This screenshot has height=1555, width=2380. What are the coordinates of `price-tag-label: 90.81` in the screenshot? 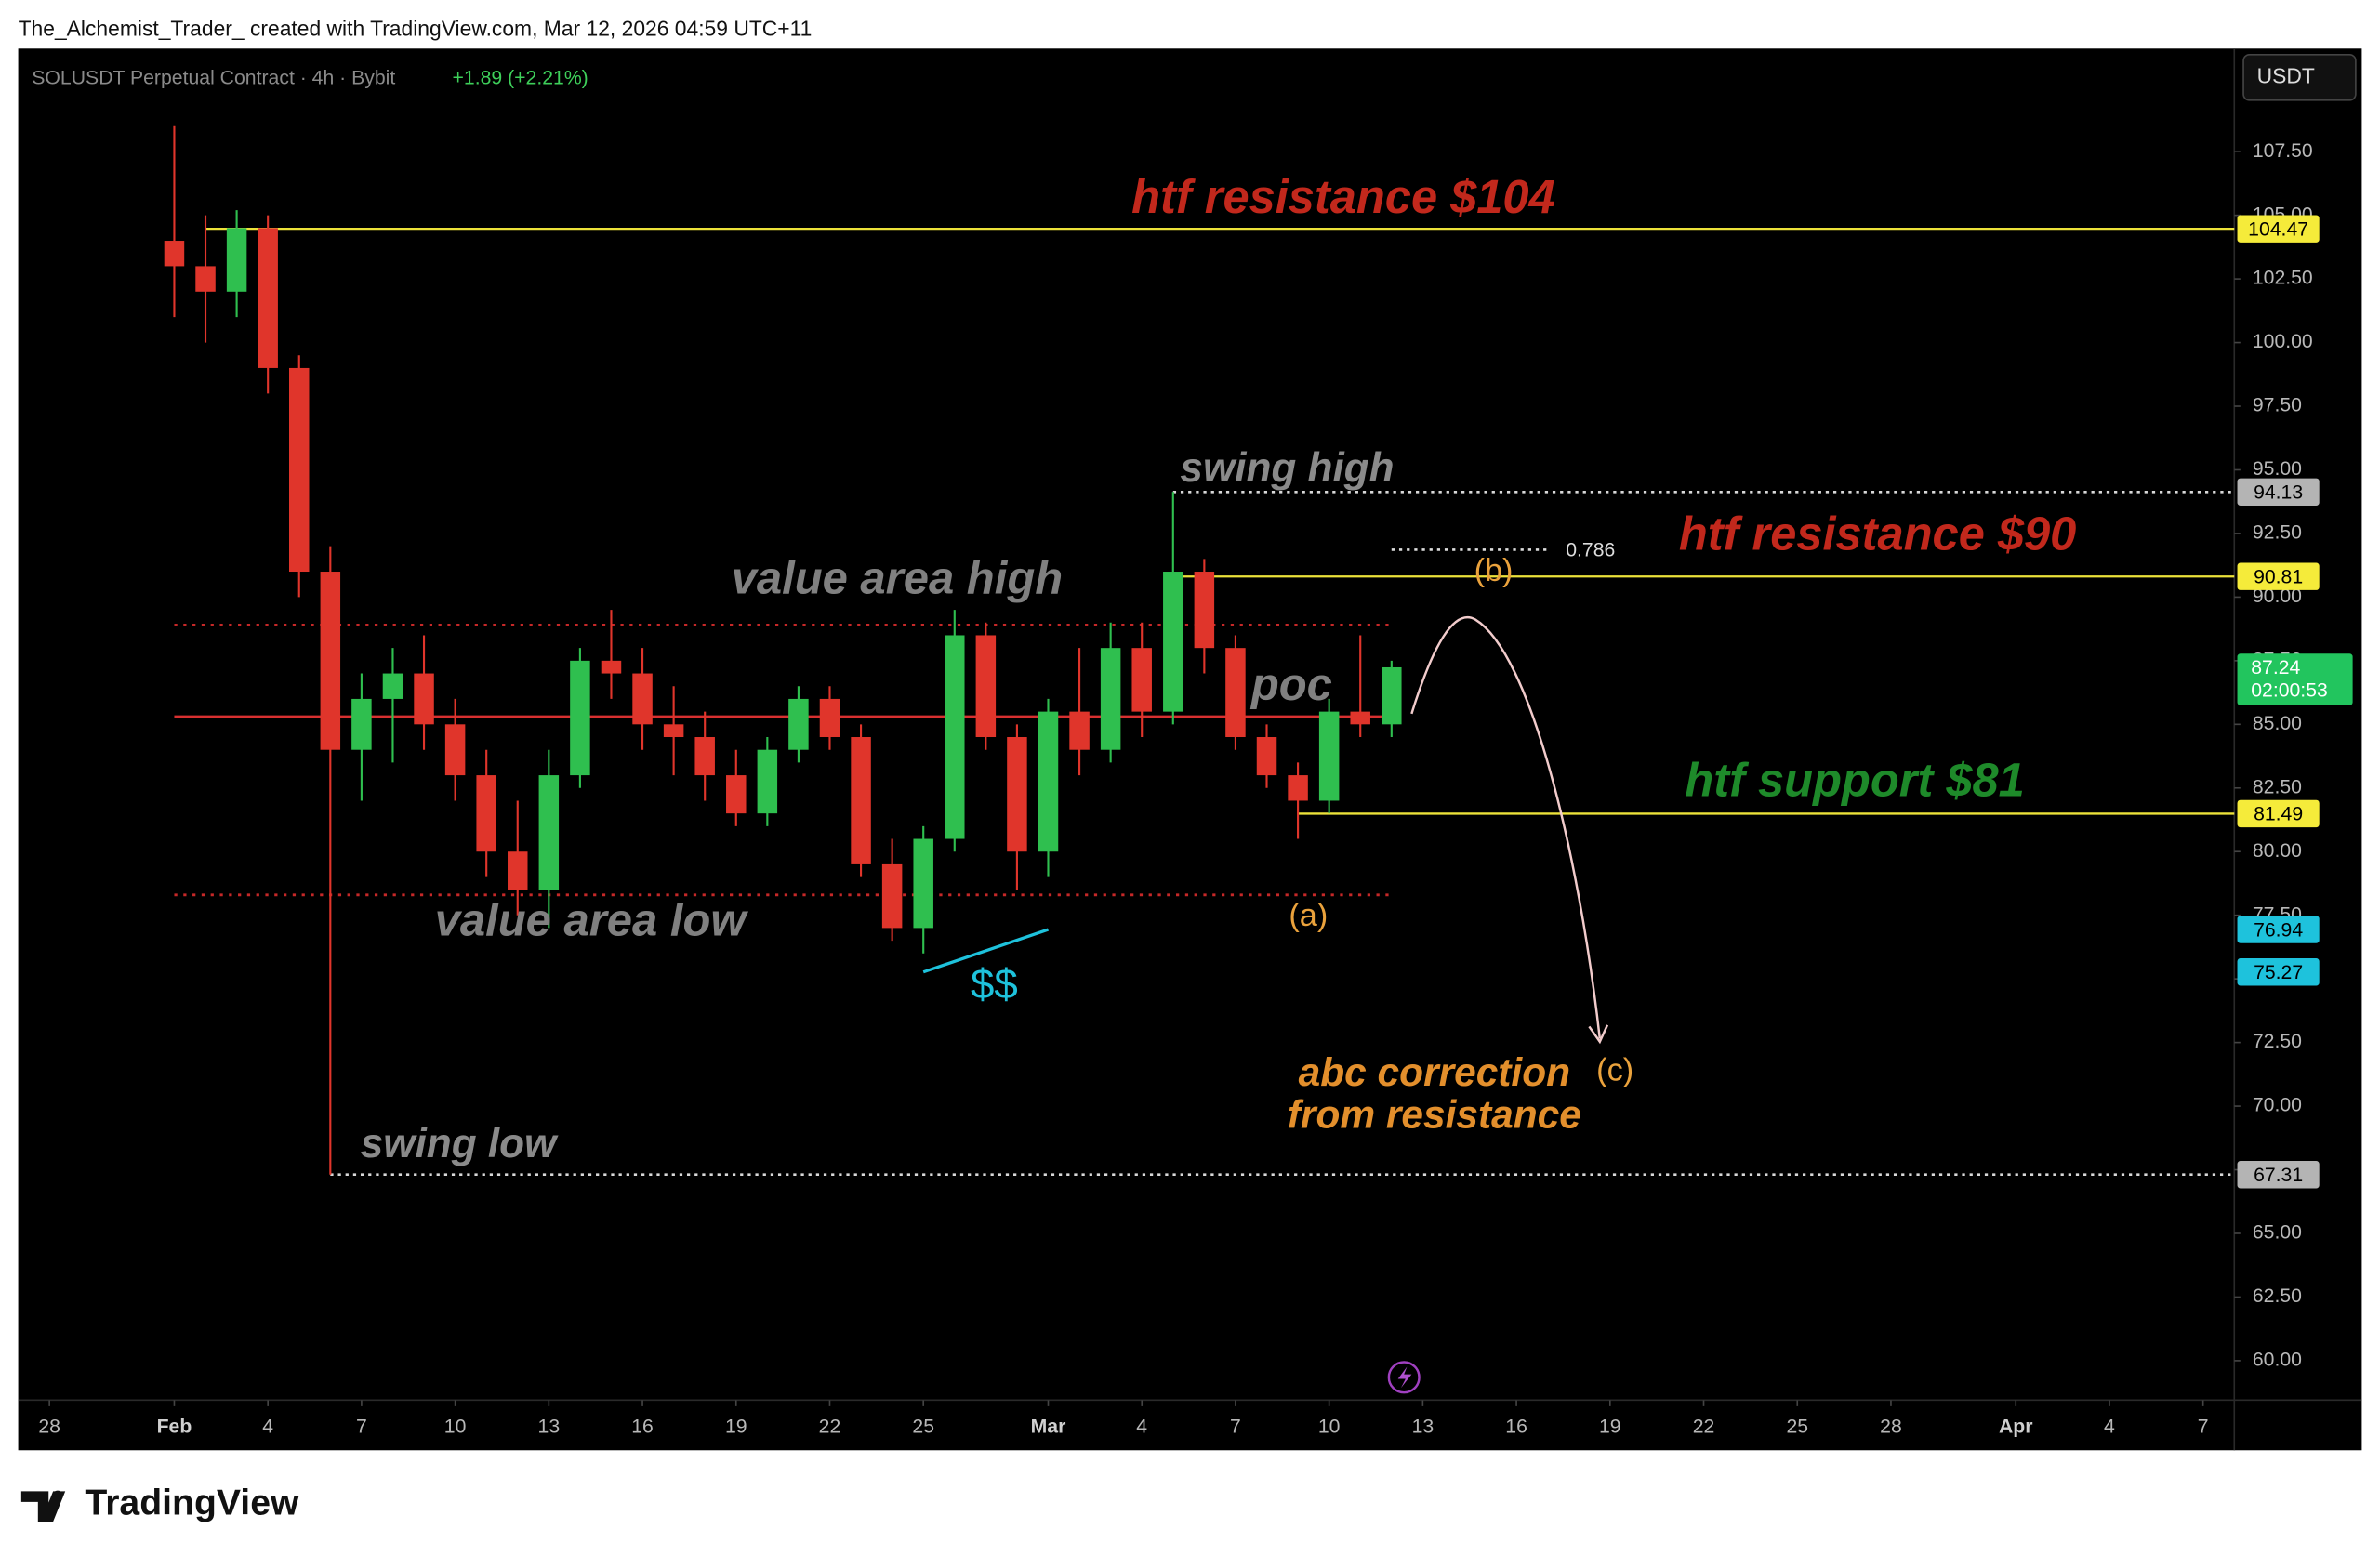 It's located at (2278, 576).